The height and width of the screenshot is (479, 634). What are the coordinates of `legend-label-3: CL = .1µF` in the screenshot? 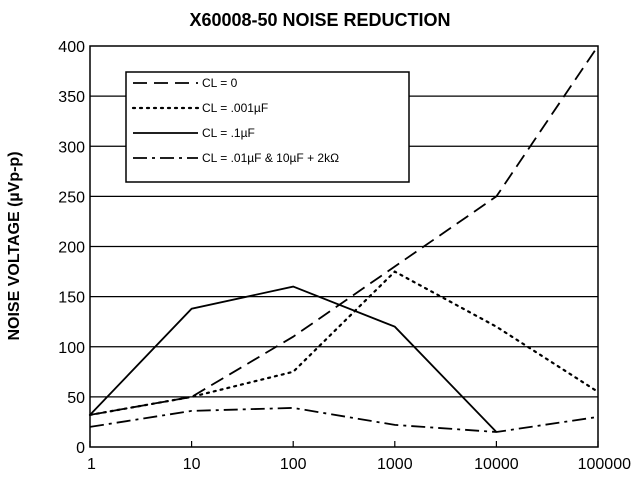 It's located at (228, 133).